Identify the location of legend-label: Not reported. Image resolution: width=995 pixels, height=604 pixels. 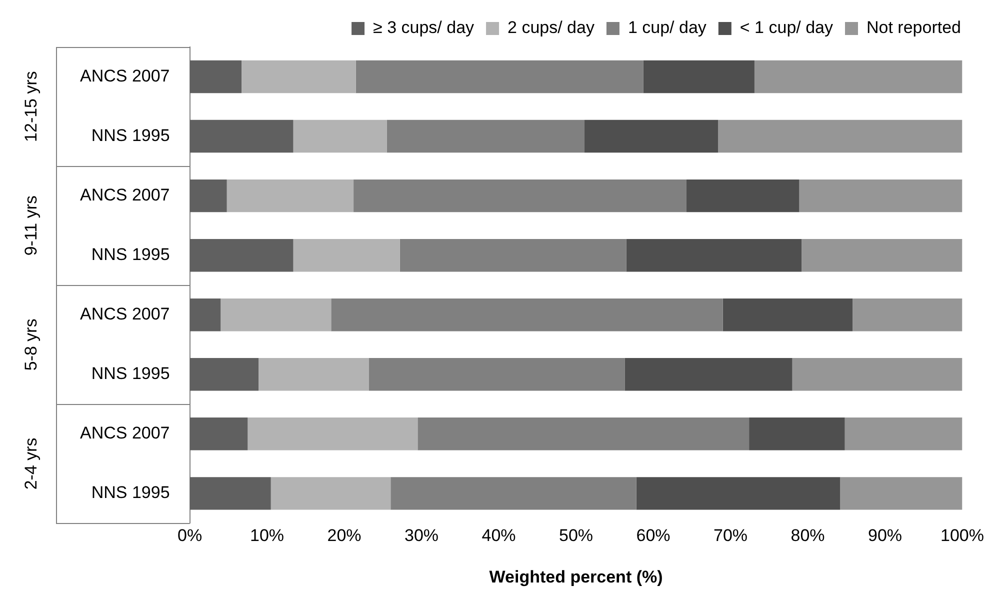
(914, 28).